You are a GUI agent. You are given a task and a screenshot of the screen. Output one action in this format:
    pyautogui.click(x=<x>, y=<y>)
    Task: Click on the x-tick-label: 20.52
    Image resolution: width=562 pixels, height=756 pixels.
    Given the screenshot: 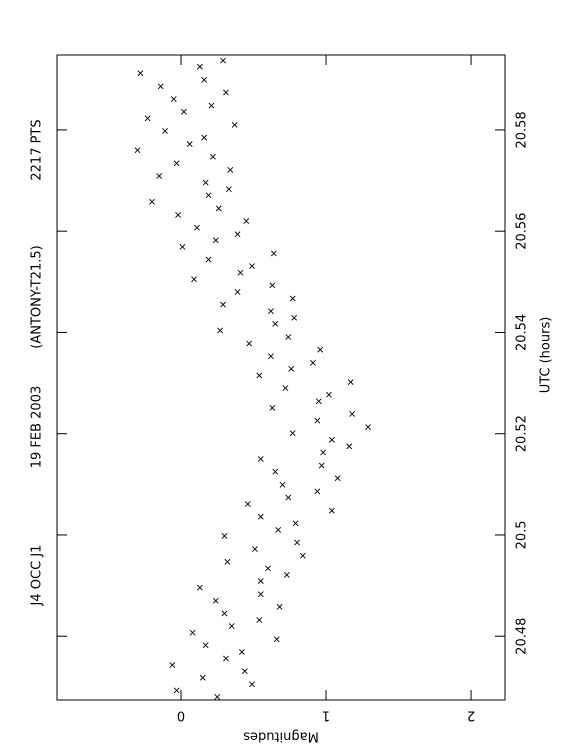 What is the action you would take?
    pyautogui.click(x=522, y=433)
    